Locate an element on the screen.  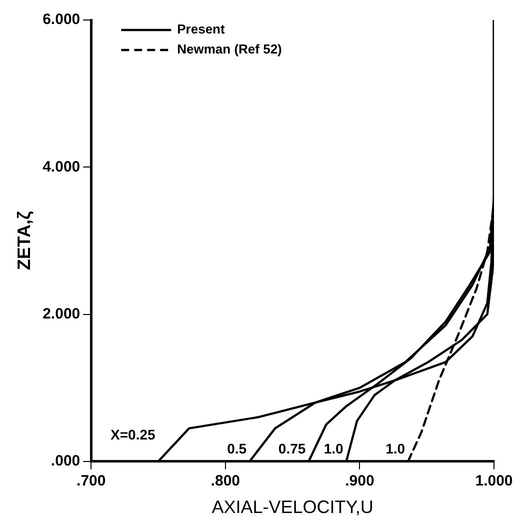
y-tick-label: 2.000 is located at coordinates (61, 313).